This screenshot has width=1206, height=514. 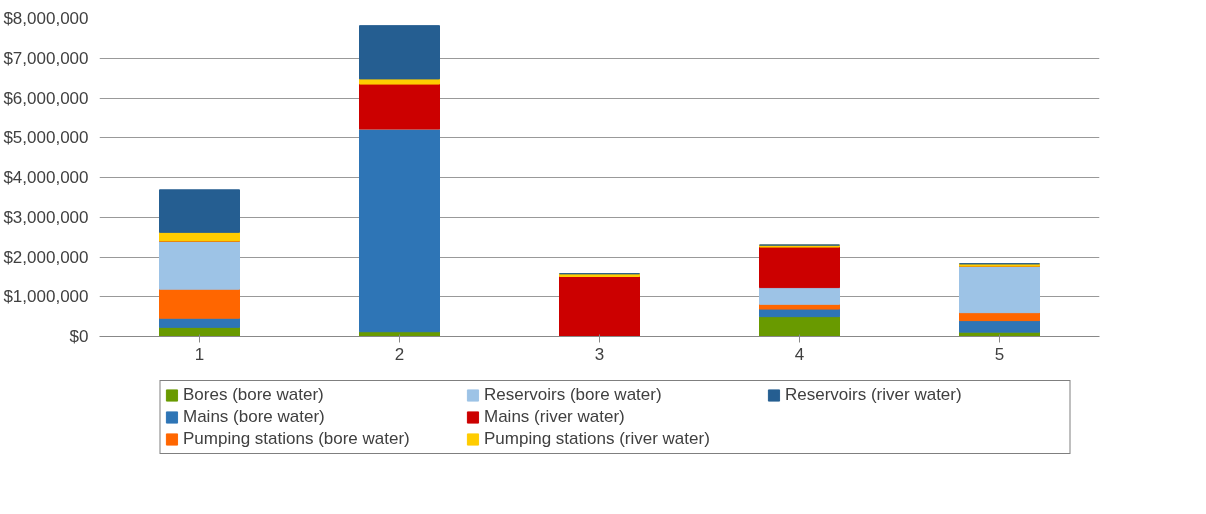 What do you see at coordinates (874, 395) in the screenshot?
I see `legend-label: Reservoirs (river water)` at bounding box center [874, 395].